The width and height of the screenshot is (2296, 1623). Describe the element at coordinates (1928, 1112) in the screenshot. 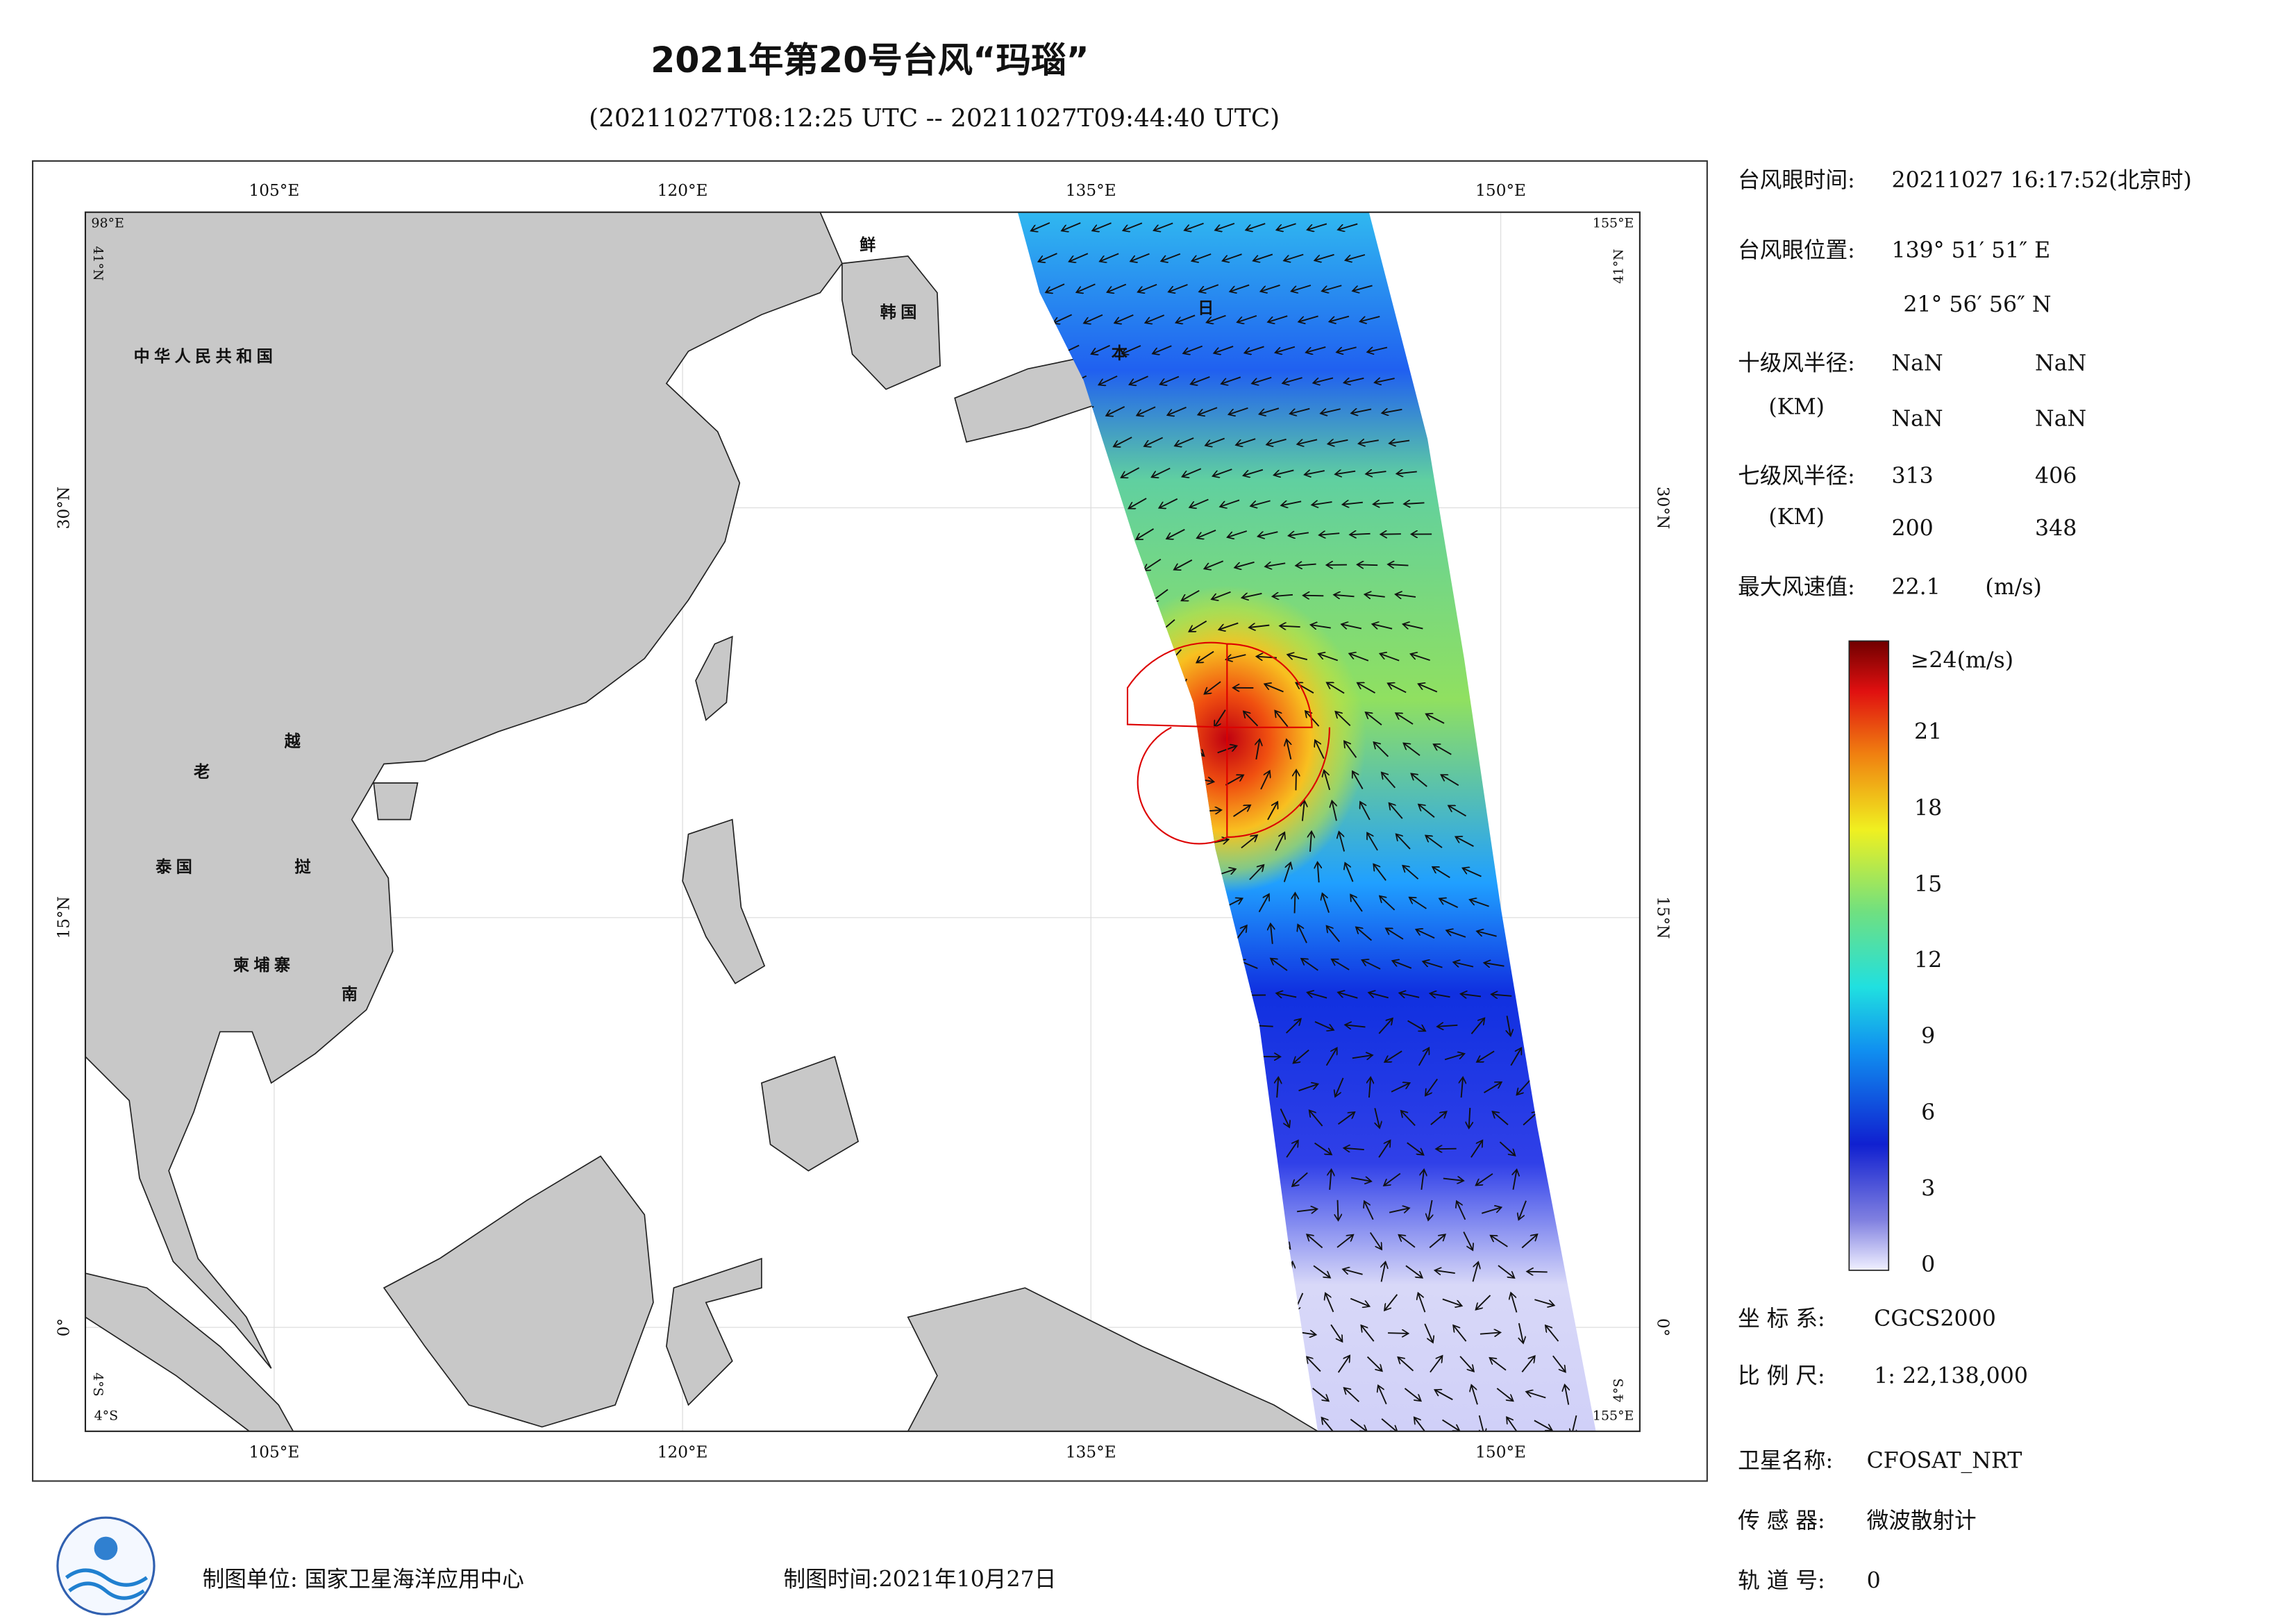

I see `colorbar-tick-label: 6` at that location.